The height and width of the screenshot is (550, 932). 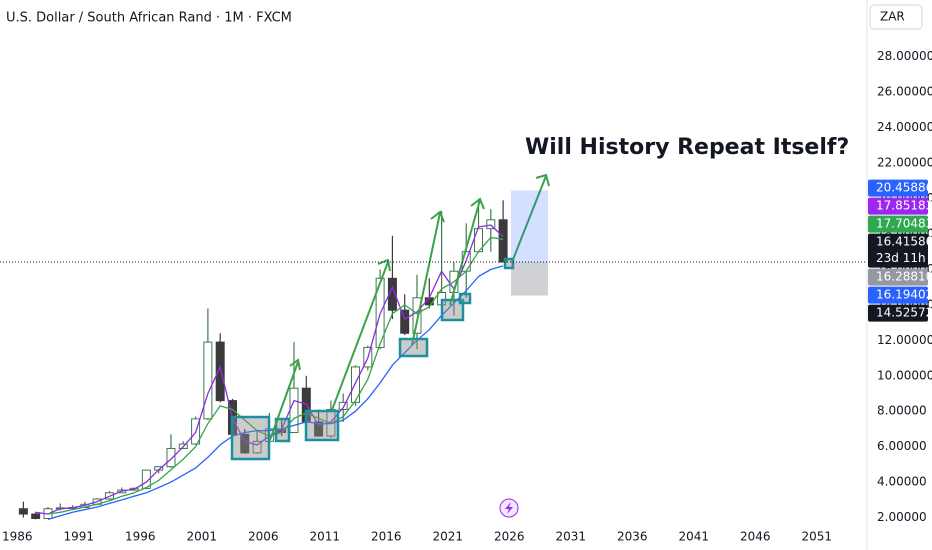 I want to click on arrows, so click(x=409, y=307).